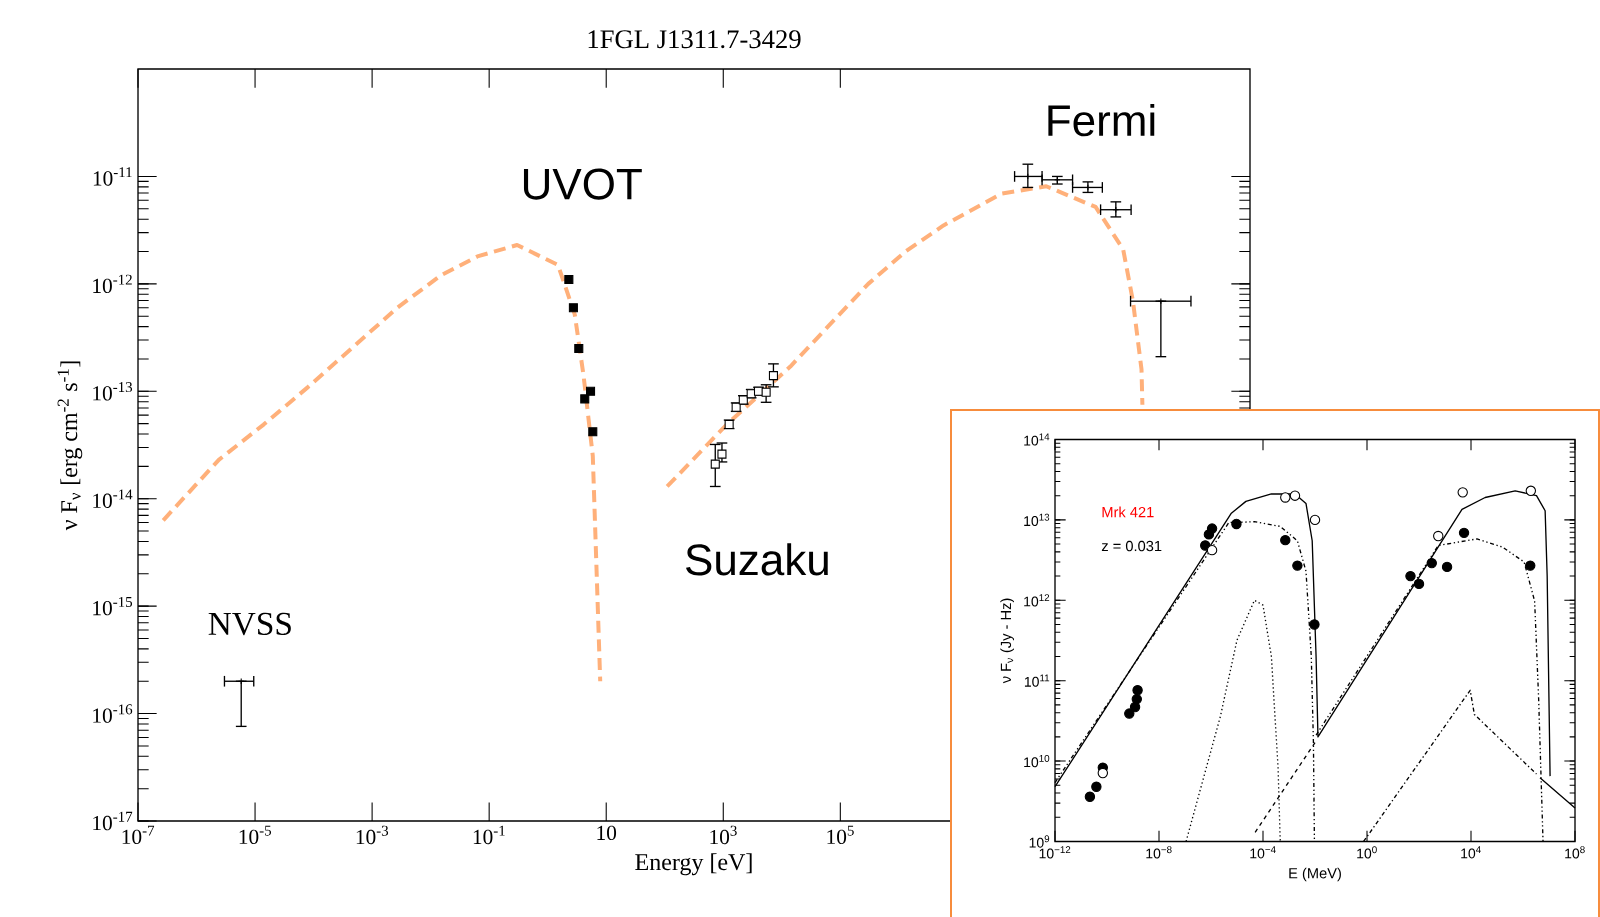 The height and width of the screenshot is (917, 1600). I want to click on annotation: NVSS, so click(249, 624).